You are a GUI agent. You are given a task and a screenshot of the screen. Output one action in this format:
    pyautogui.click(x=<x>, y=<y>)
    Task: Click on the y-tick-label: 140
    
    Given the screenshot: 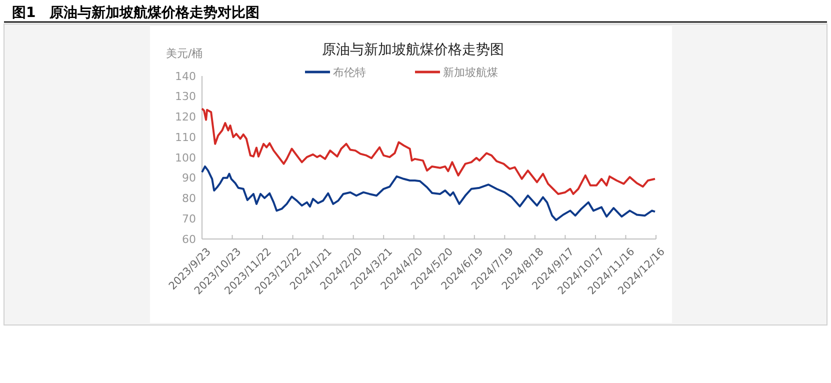 What is the action you would take?
    pyautogui.click(x=185, y=76)
    